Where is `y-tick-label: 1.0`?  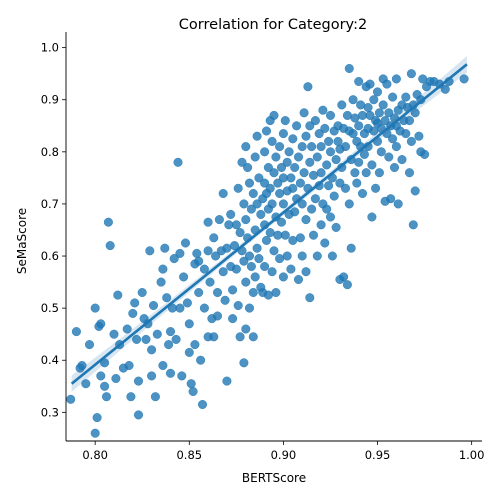 y-tick-label: 1.0 is located at coordinates (50, 48).